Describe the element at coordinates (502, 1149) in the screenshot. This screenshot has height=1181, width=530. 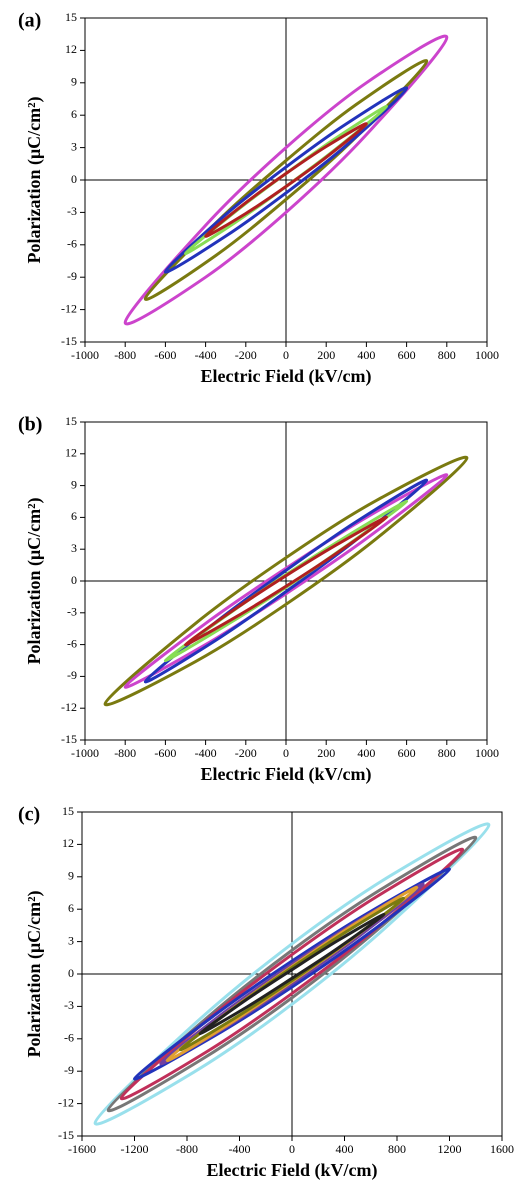
I see `x-tick-label: 1600` at that location.